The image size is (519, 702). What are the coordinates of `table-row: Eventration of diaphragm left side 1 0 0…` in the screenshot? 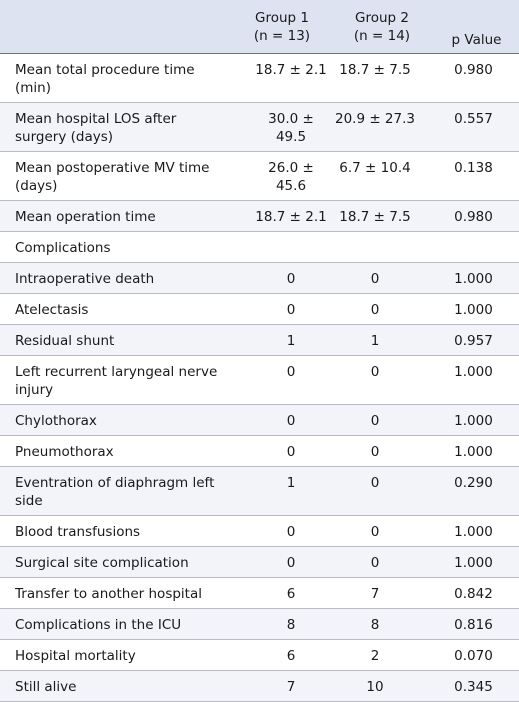 It's located at (259, 491).